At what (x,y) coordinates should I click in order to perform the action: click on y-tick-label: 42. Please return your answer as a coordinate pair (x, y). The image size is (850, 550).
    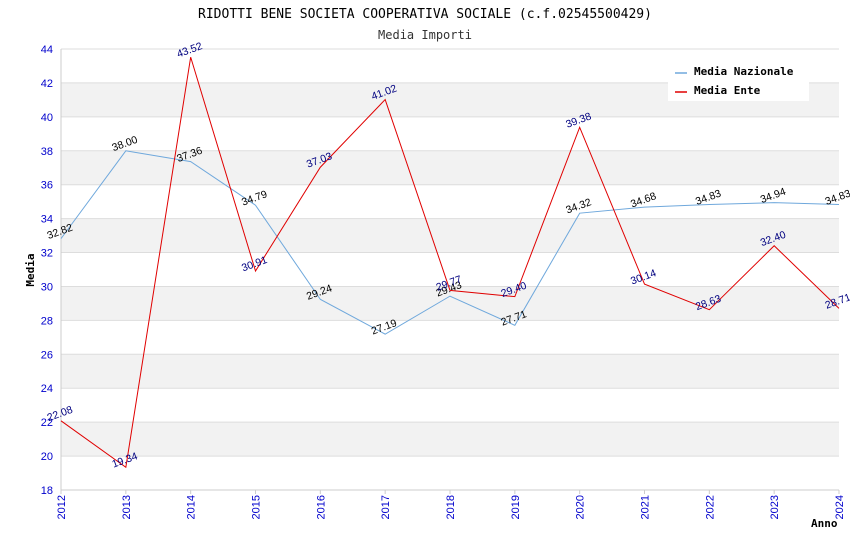
    Looking at the image, I should click on (47, 84).